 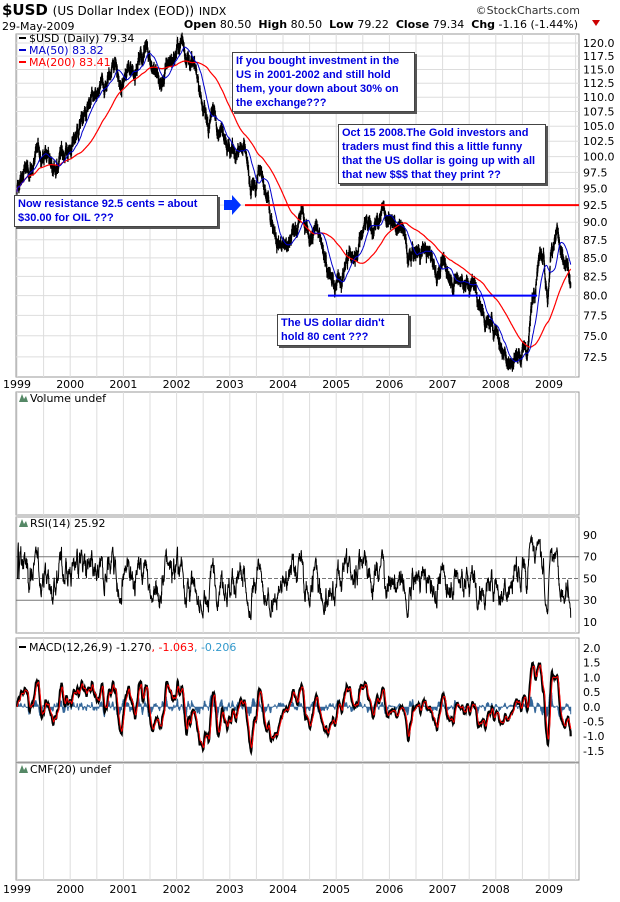 What do you see at coordinates (70, 889) in the screenshot?
I see `year-label-bottom: 2000` at bounding box center [70, 889].